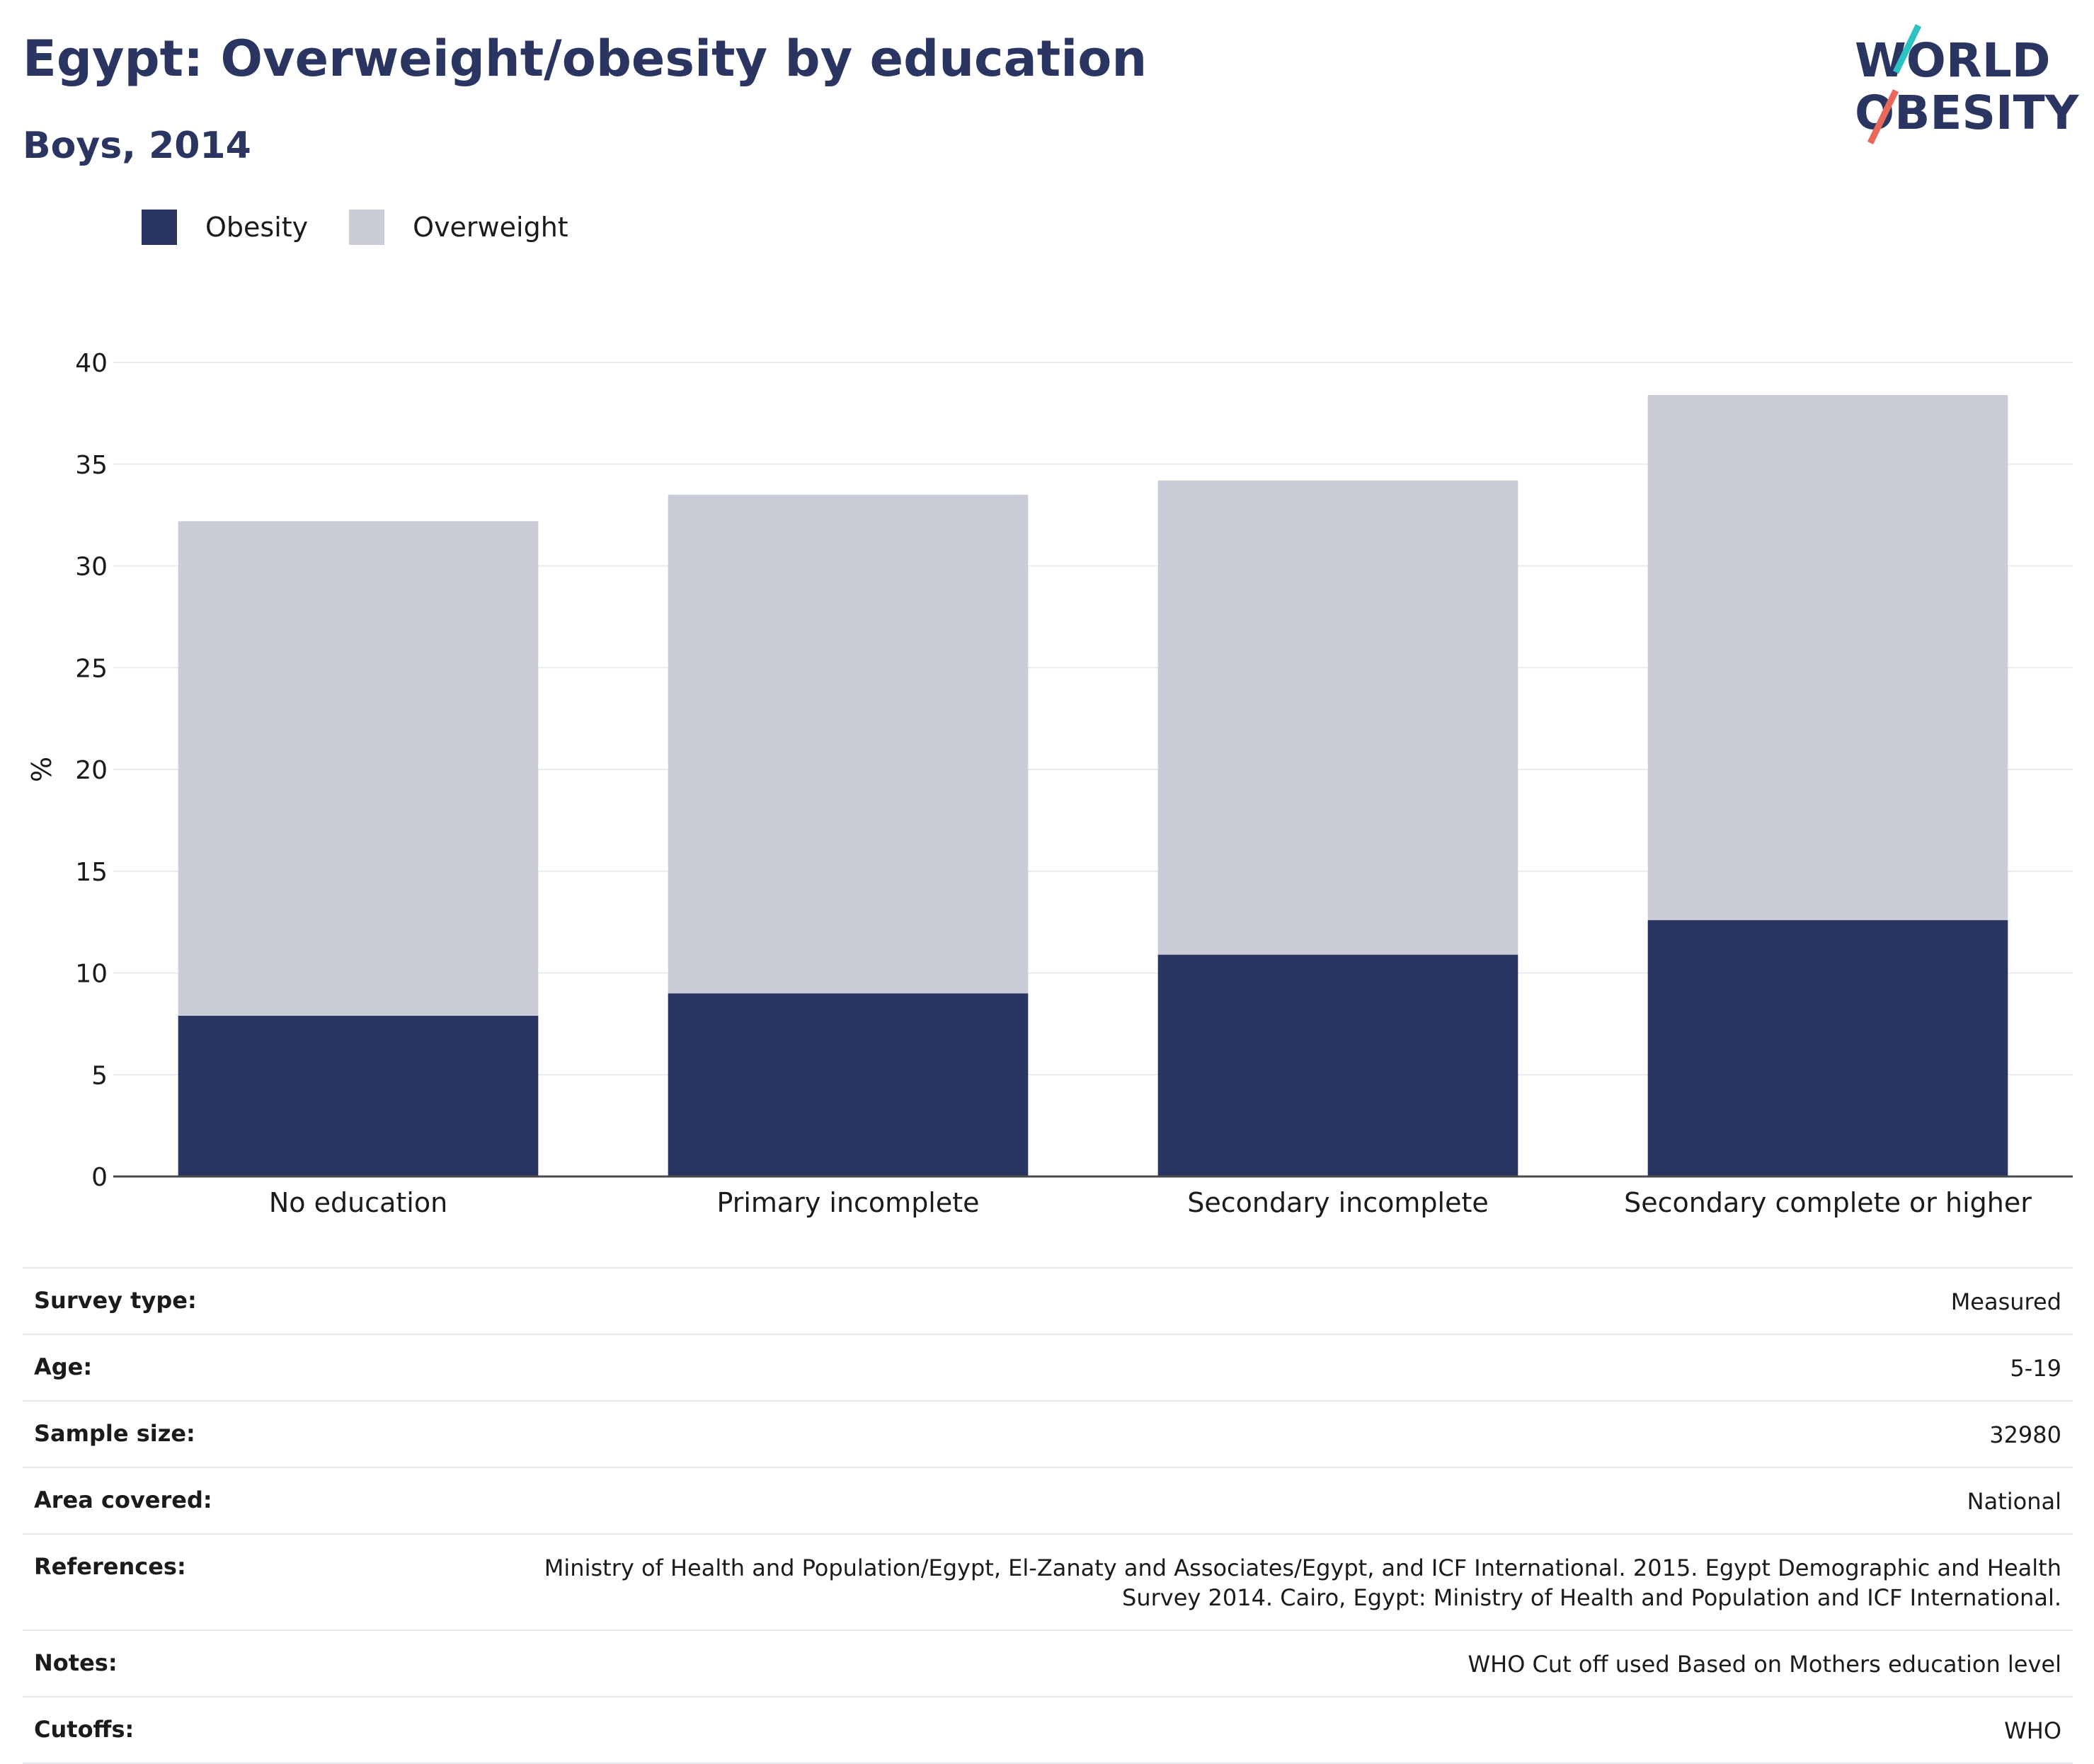 The width and height of the screenshot is (2094, 1764). What do you see at coordinates (92, 668) in the screenshot?
I see `y-tick-label: 25` at bounding box center [92, 668].